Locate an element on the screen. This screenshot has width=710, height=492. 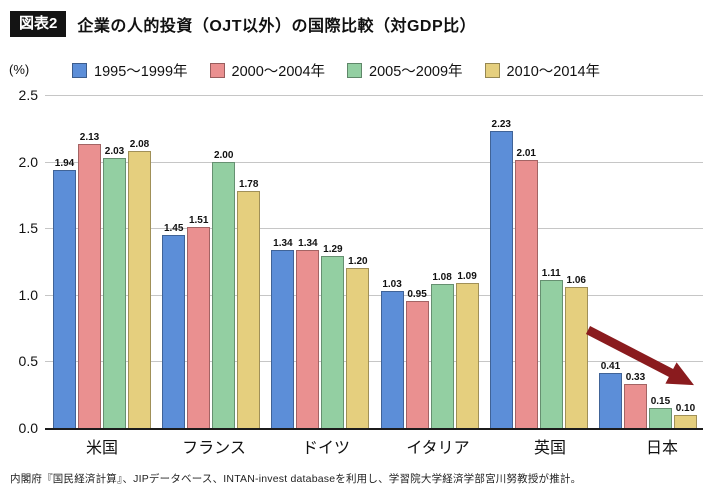
bar: 1.06 is located at coordinates (576, 351).